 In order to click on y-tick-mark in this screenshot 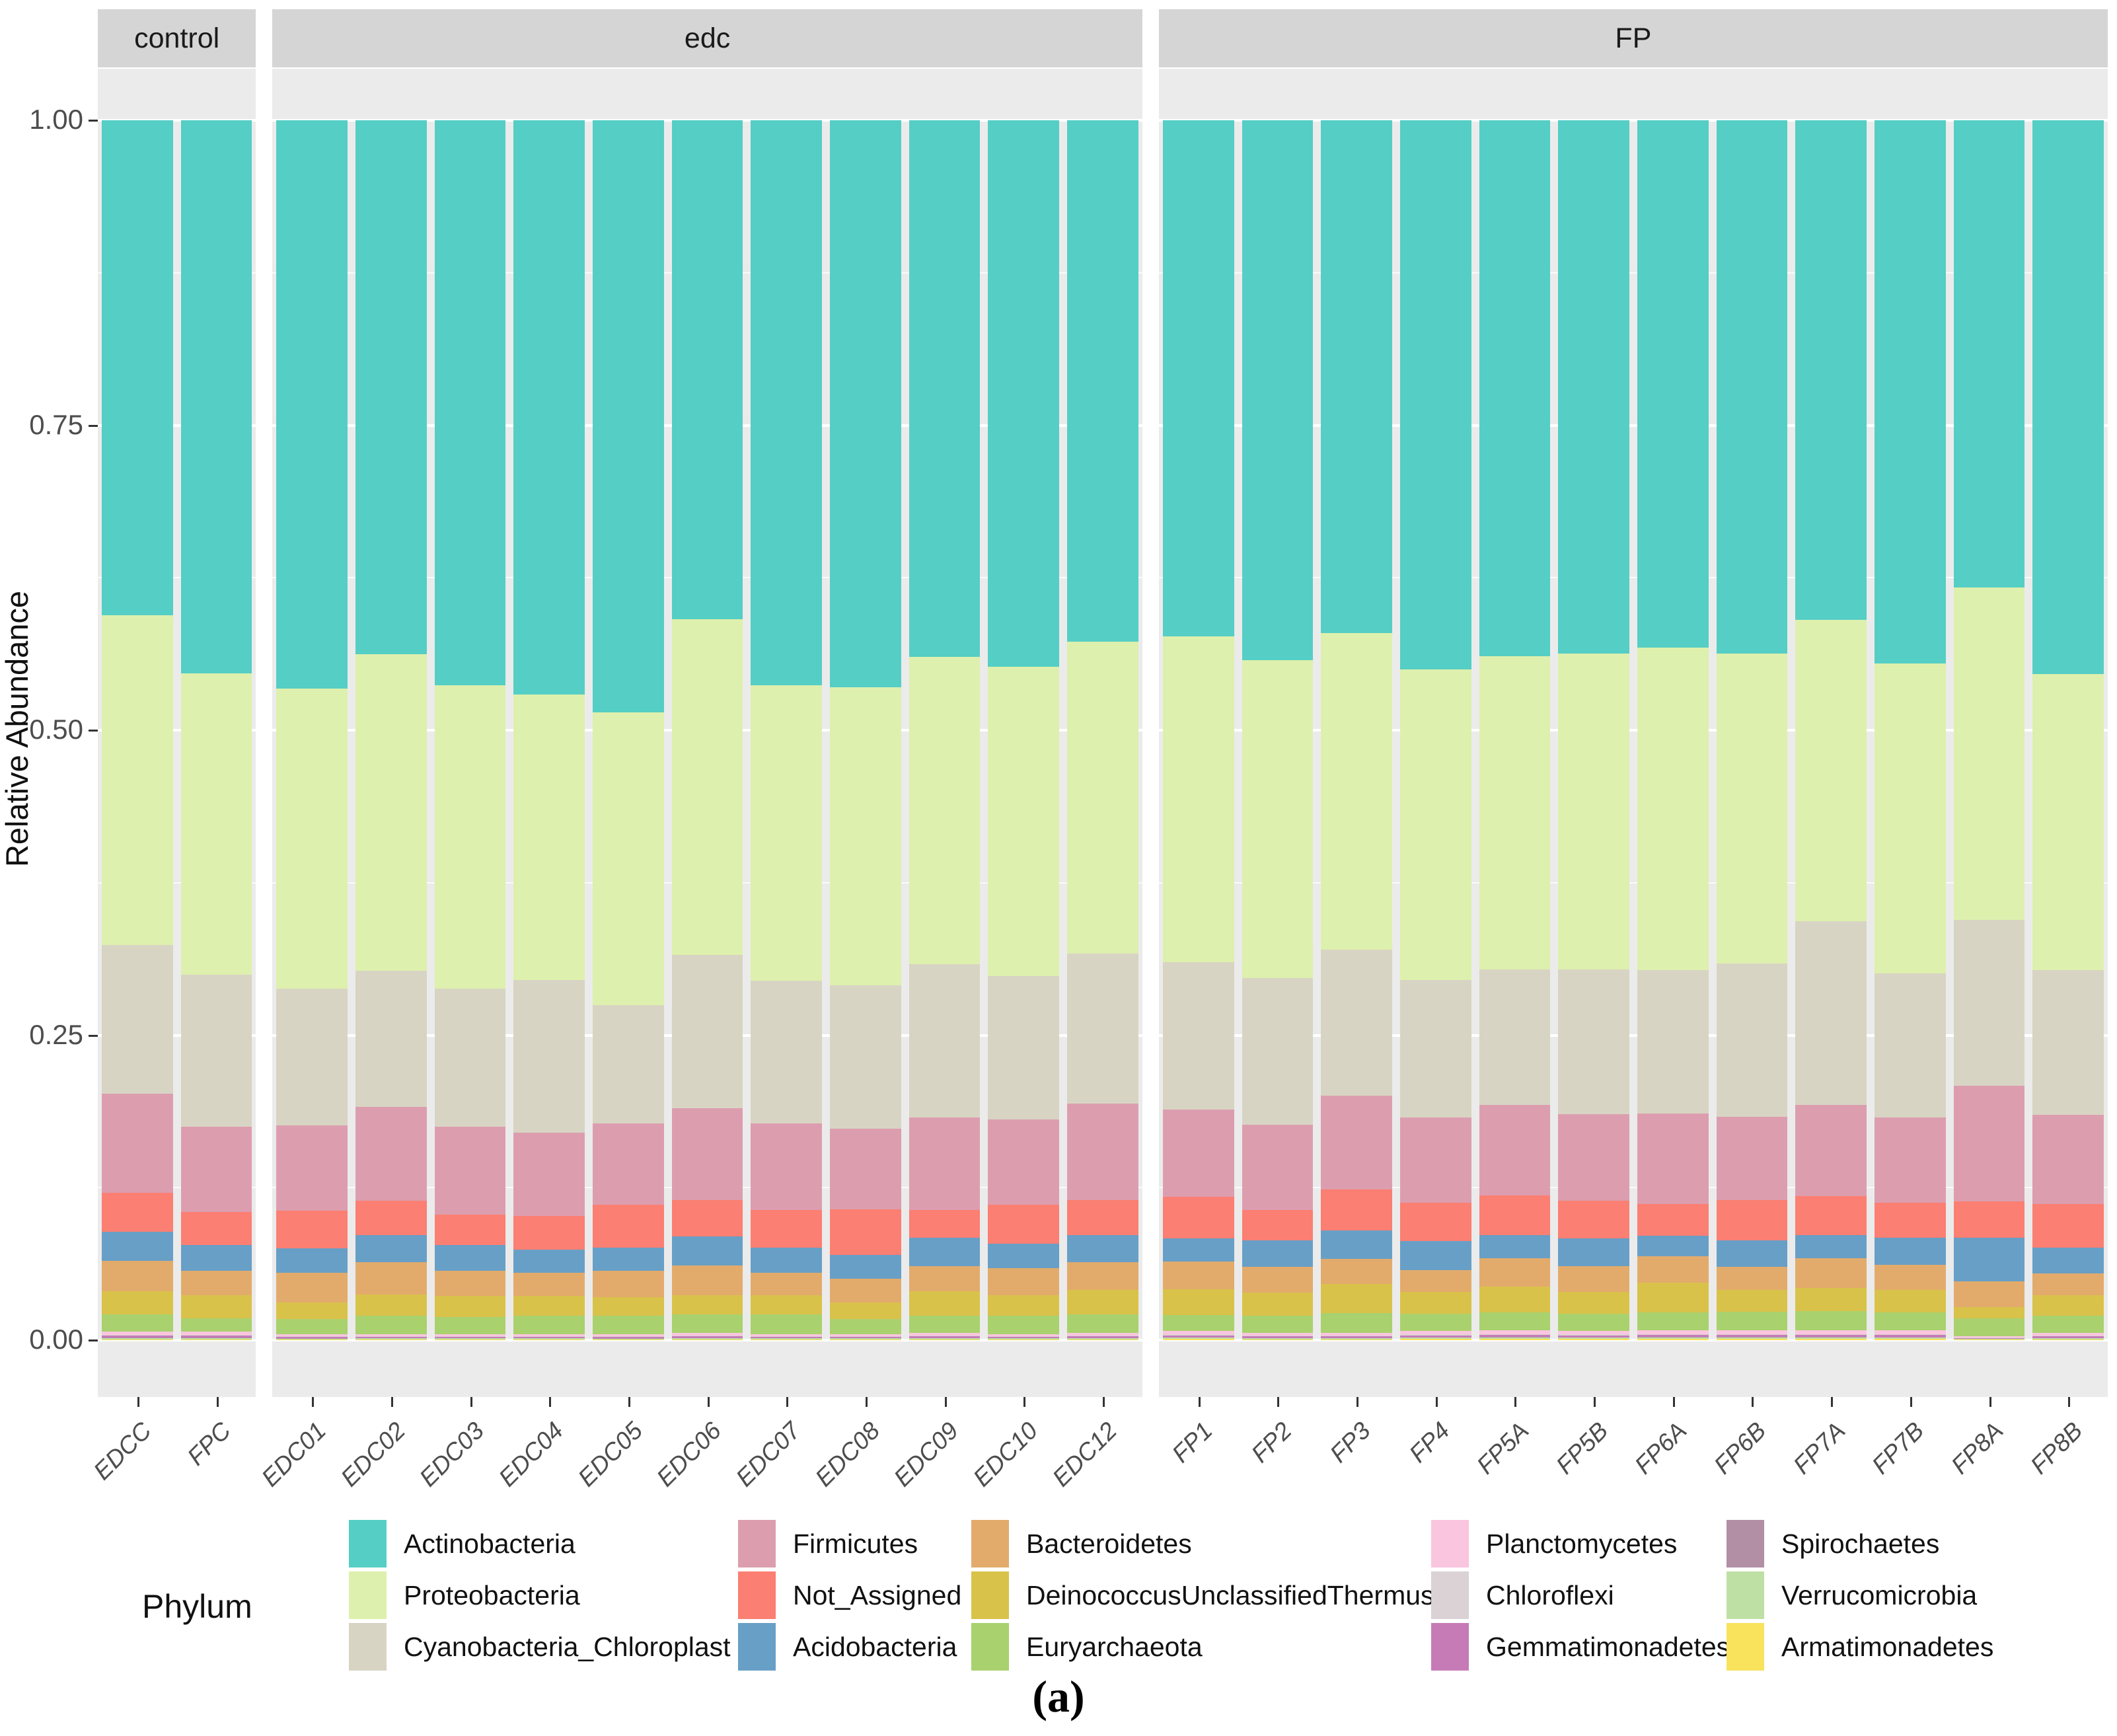, I will do `click(93, 121)`.